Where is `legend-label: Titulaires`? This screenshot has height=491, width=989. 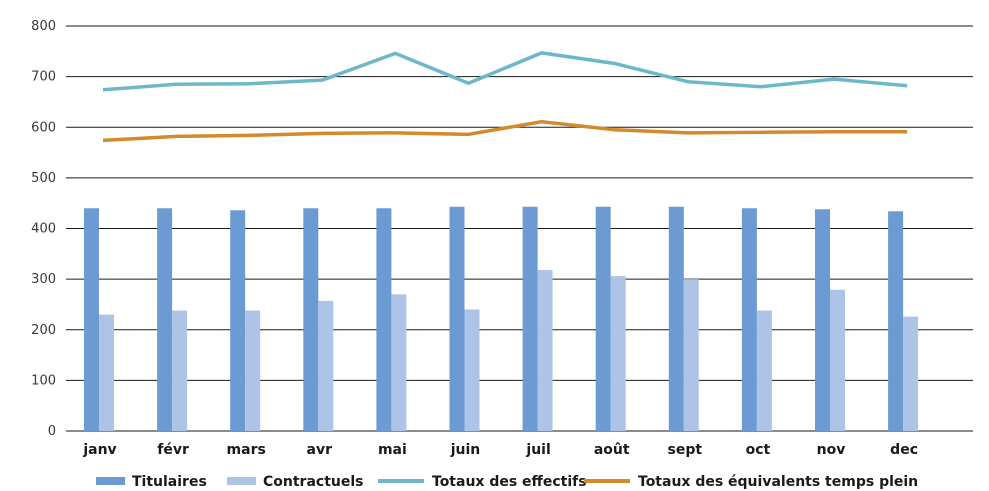 legend-label: Titulaires is located at coordinates (169, 482).